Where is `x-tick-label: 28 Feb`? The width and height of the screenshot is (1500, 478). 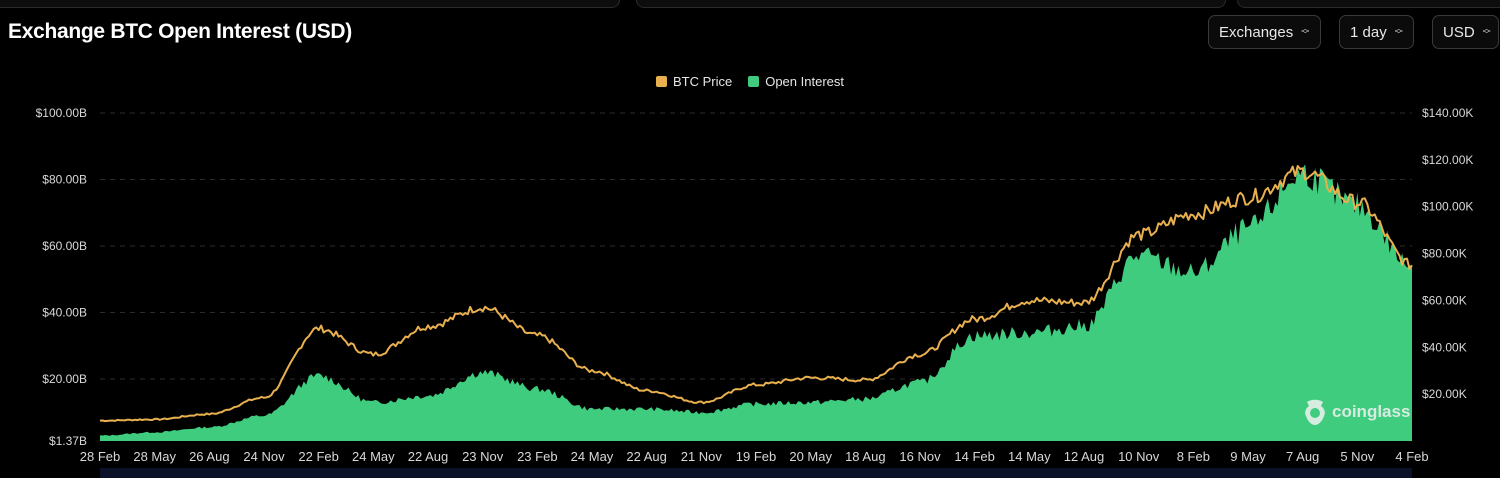 x-tick-label: 28 Feb is located at coordinates (100, 456).